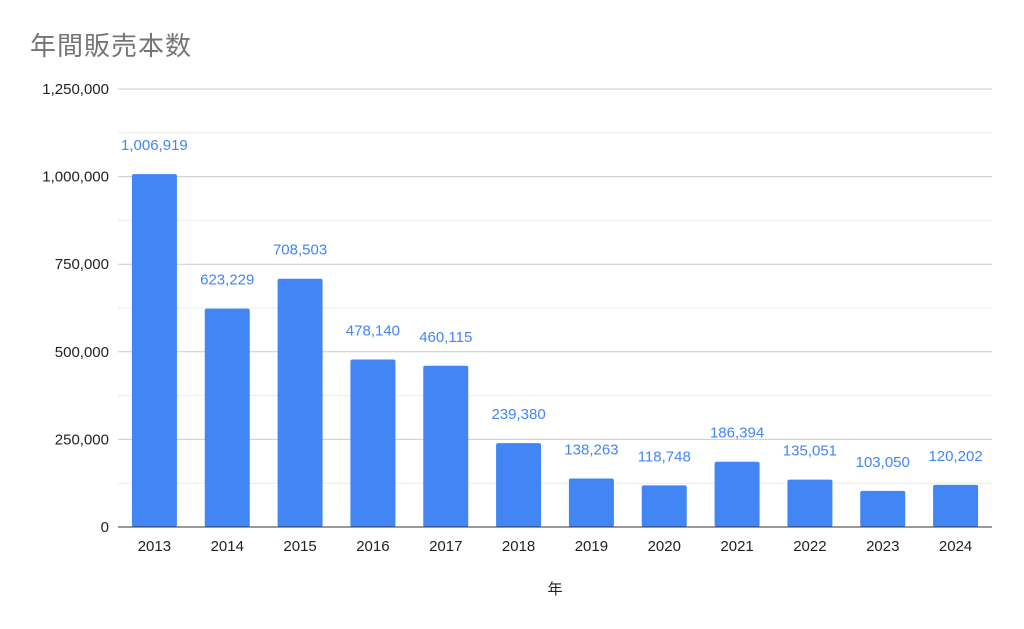  What do you see at coordinates (82, 264) in the screenshot?
I see `y-tick-label: 750,000` at bounding box center [82, 264].